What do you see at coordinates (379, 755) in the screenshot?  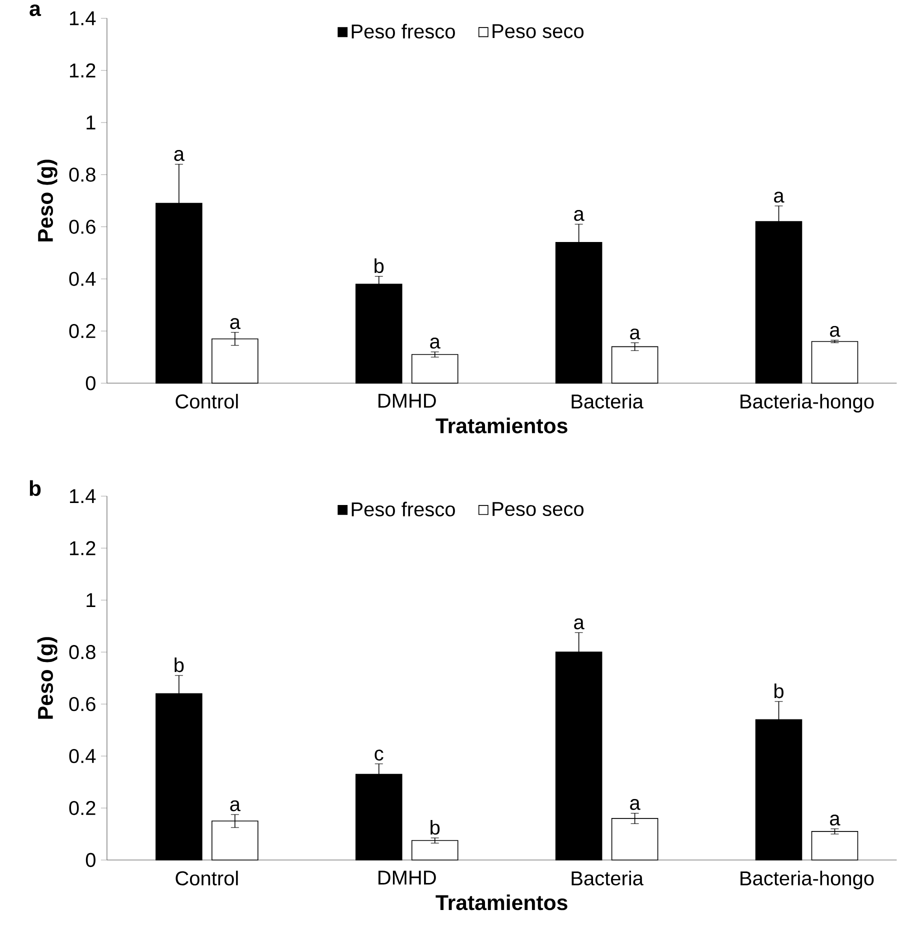 I see `annotation: c` at bounding box center [379, 755].